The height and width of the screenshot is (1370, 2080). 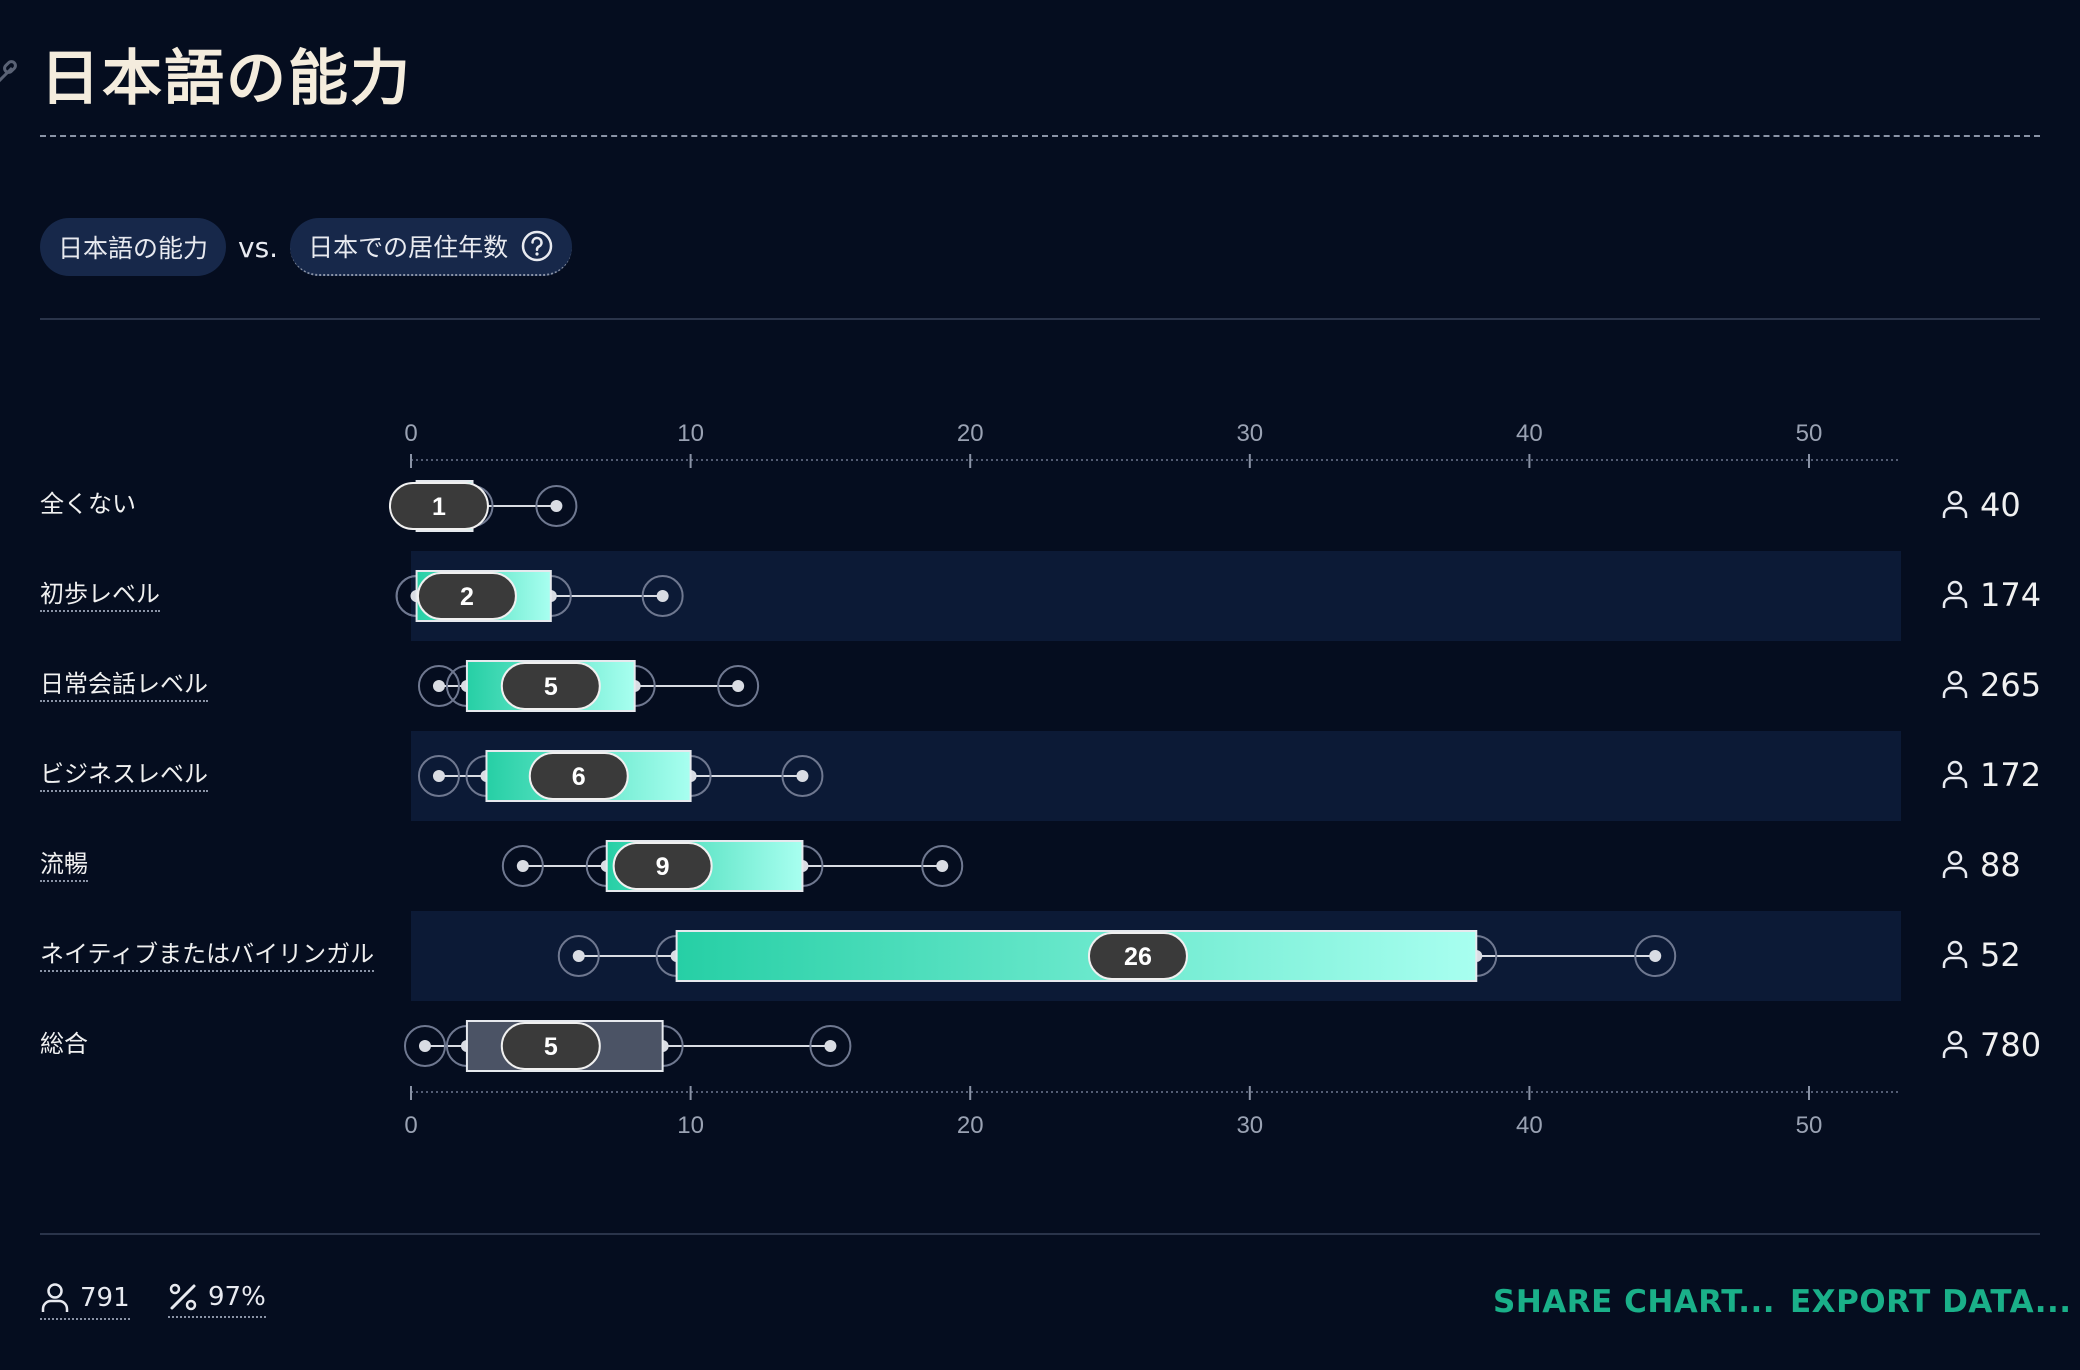 I want to click on vs-label: vs., so click(x=258, y=247).